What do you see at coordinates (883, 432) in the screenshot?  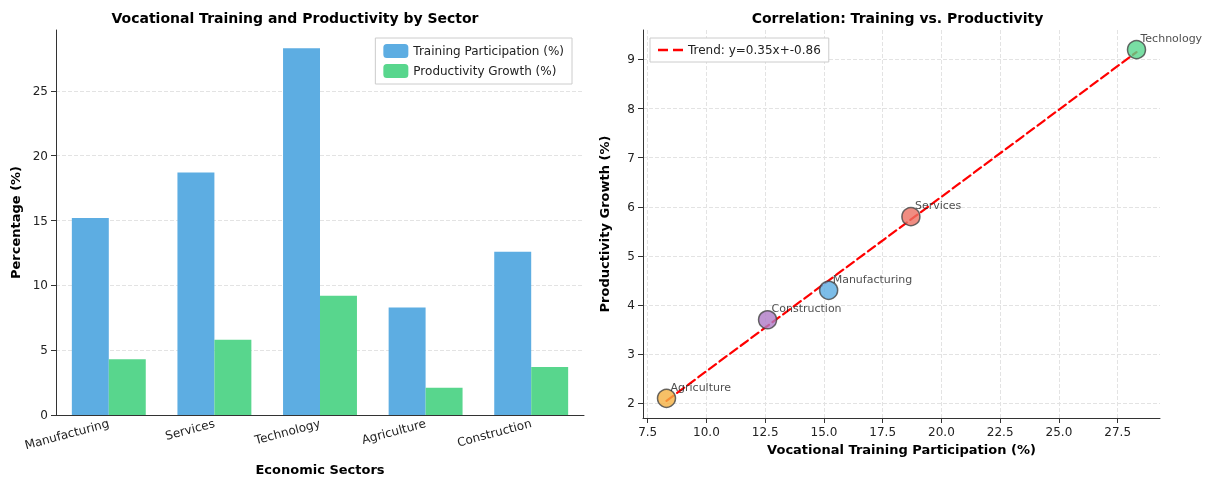 I see `x-tick-label: 17.5` at bounding box center [883, 432].